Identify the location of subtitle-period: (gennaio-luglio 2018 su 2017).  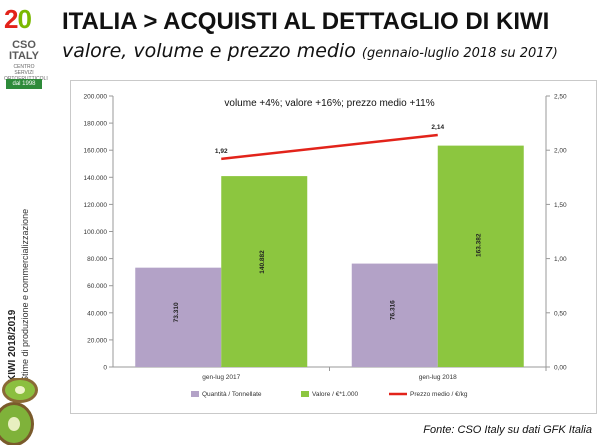
(459, 53).